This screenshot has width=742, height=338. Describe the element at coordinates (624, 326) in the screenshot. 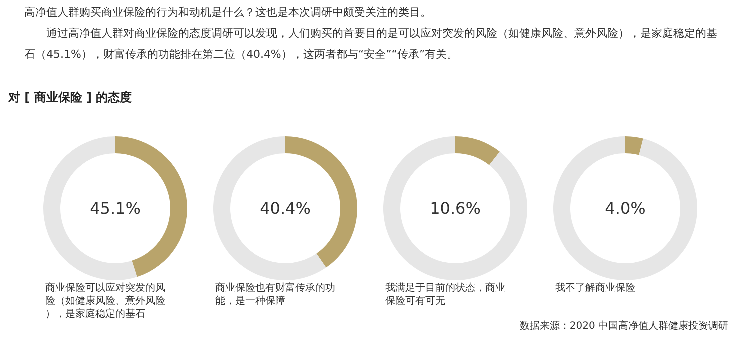

I see `source-note: 数据来源：2020 中国高净值人群健康投资调研` at that location.